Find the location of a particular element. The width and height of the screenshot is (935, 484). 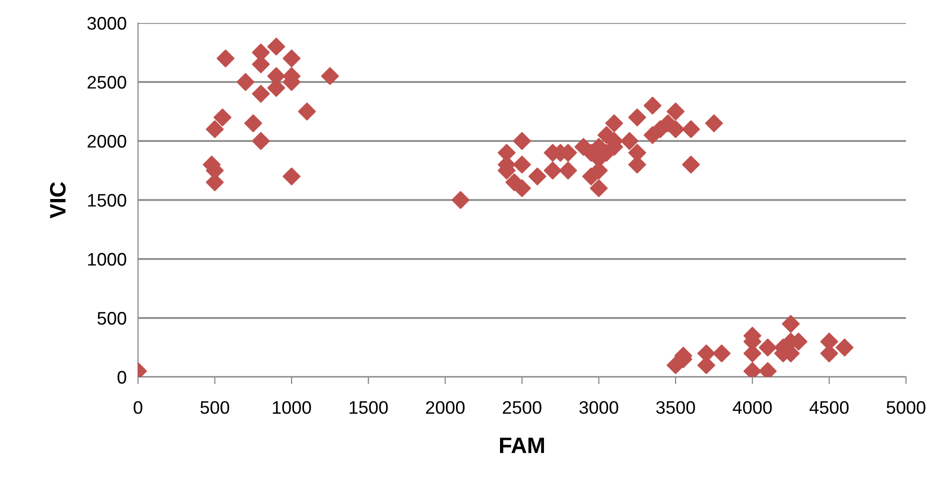

x-tick-label: 4500 is located at coordinates (829, 407).